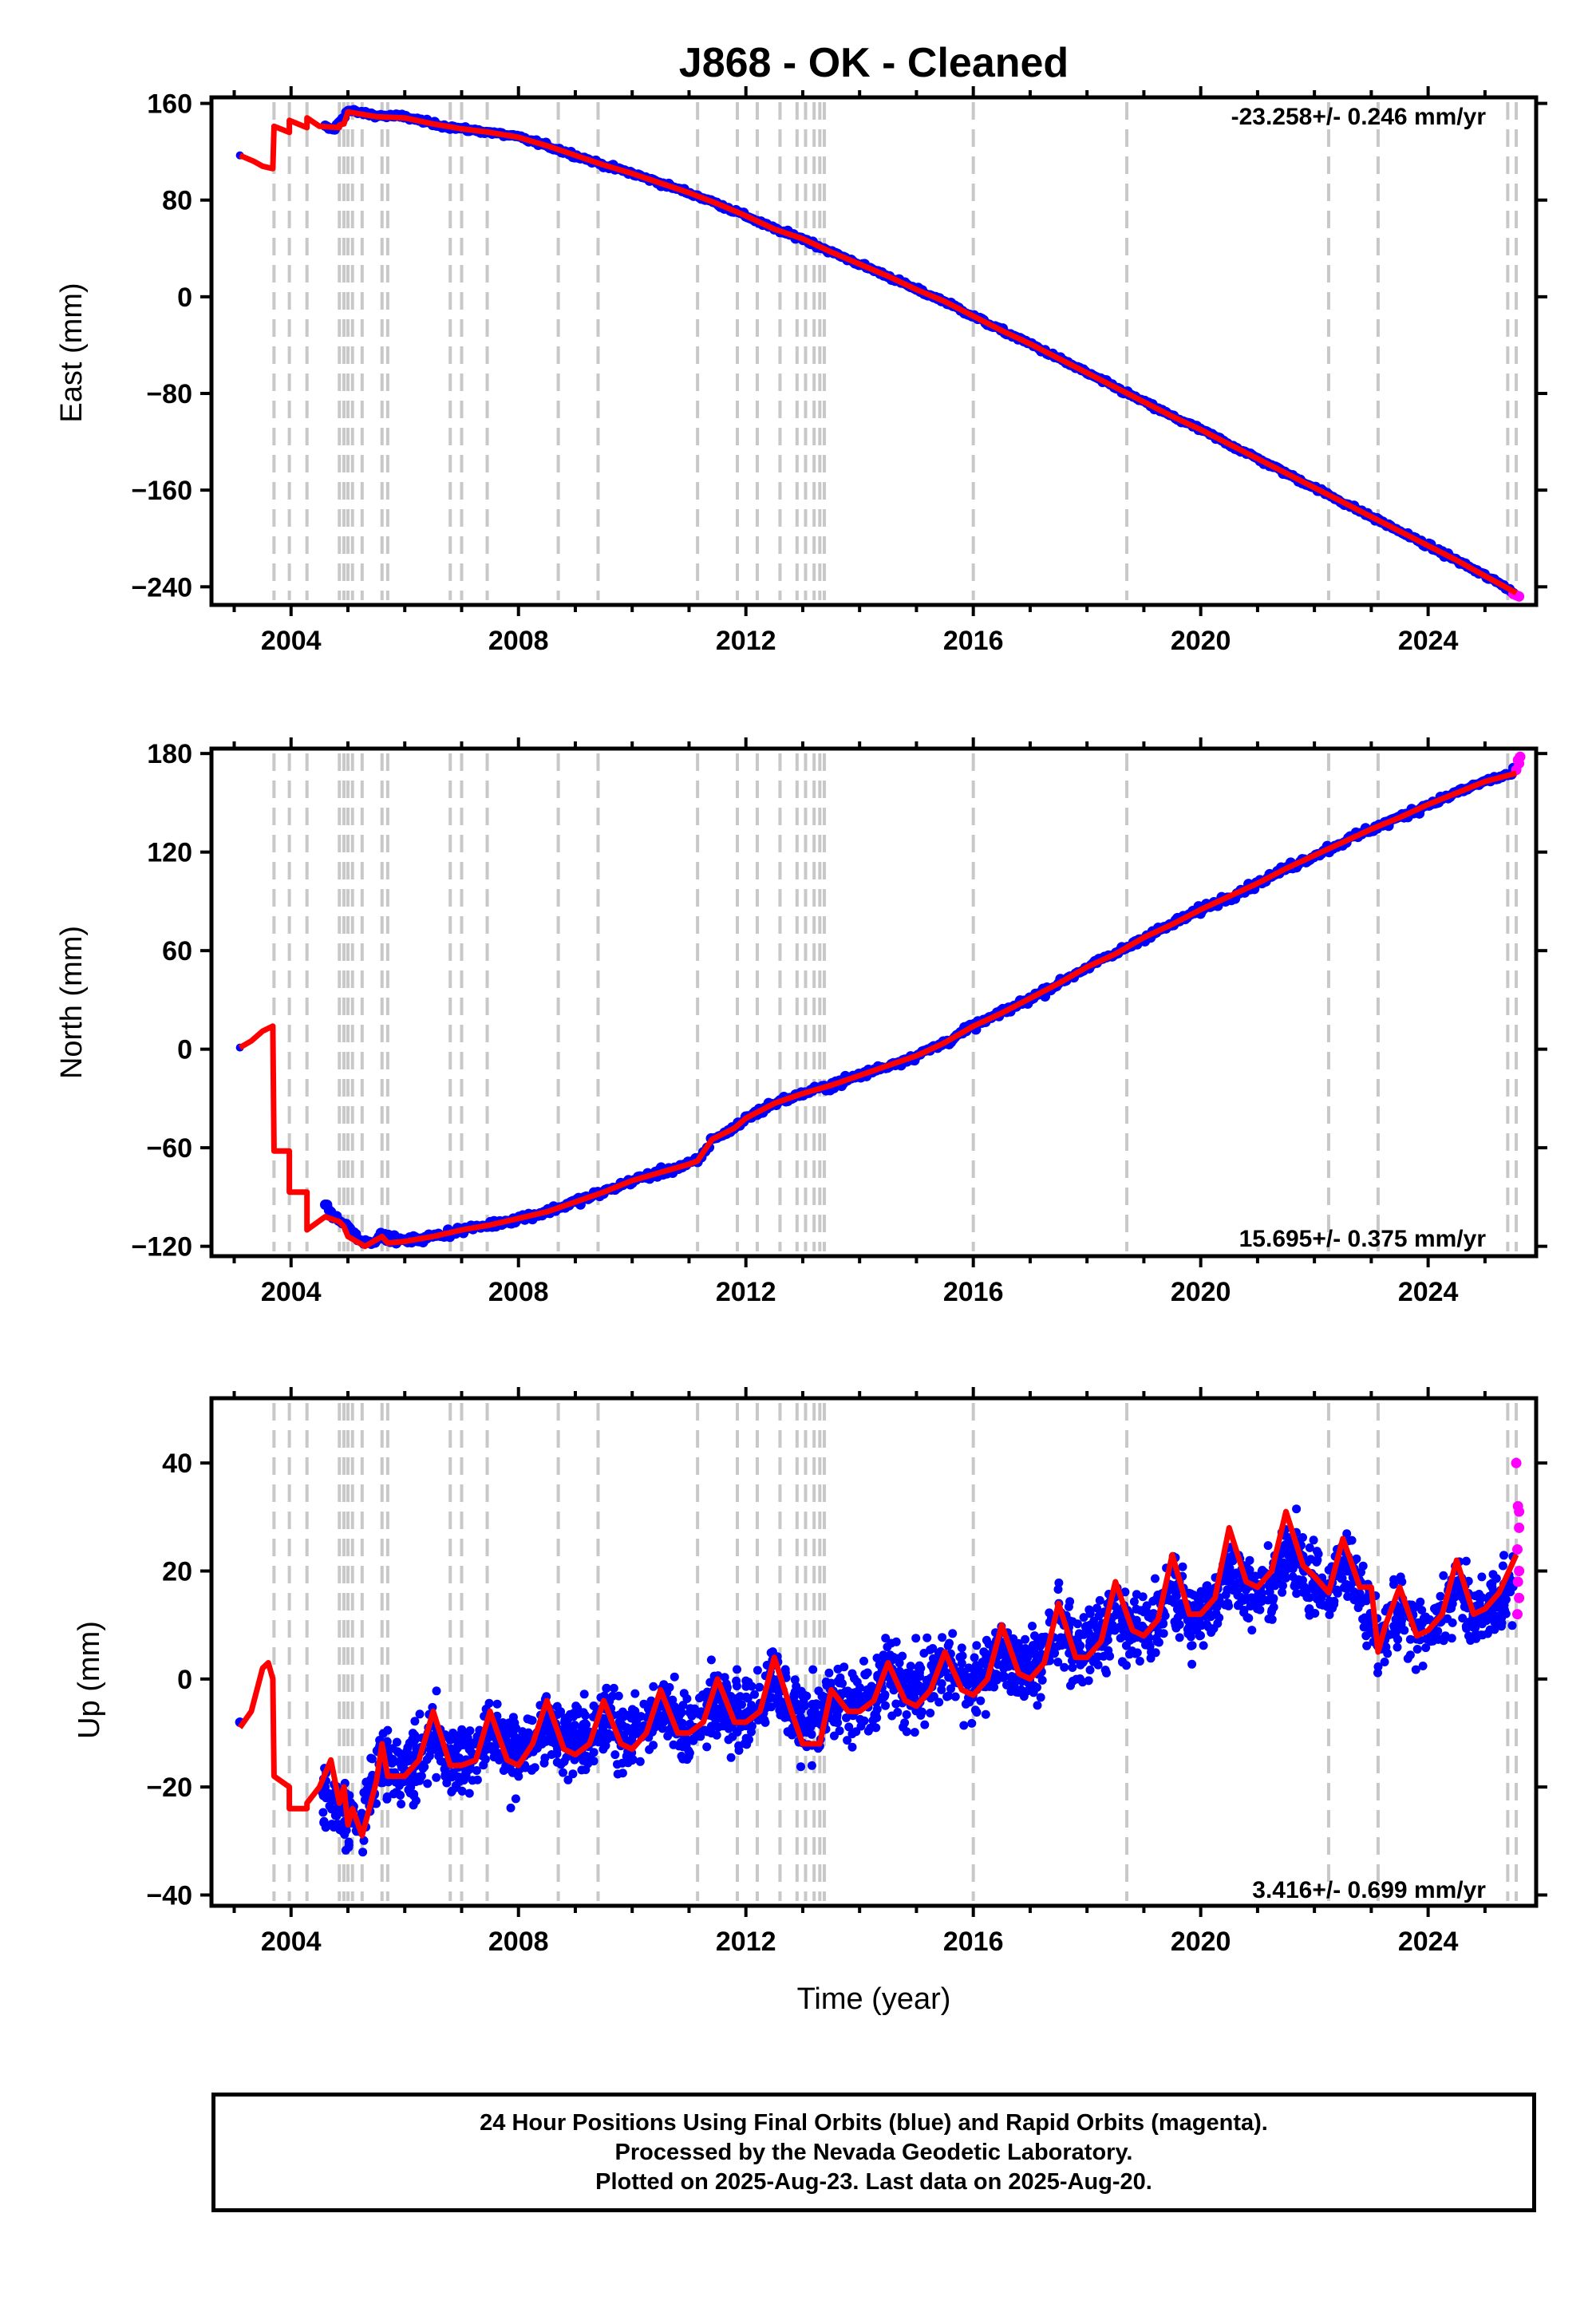  I want to click on up-ytick-label: −20, so click(169, 1788).